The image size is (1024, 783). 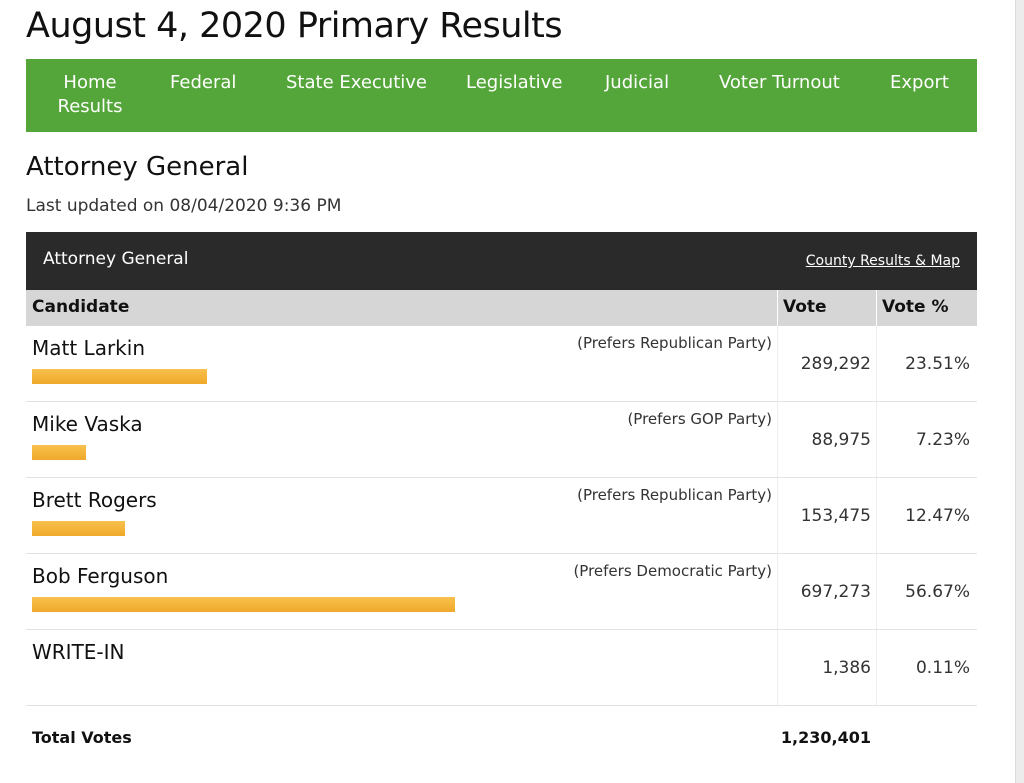 What do you see at coordinates (915, 307) in the screenshot?
I see `column-header-vote-pct: Vote %` at bounding box center [915, 307].